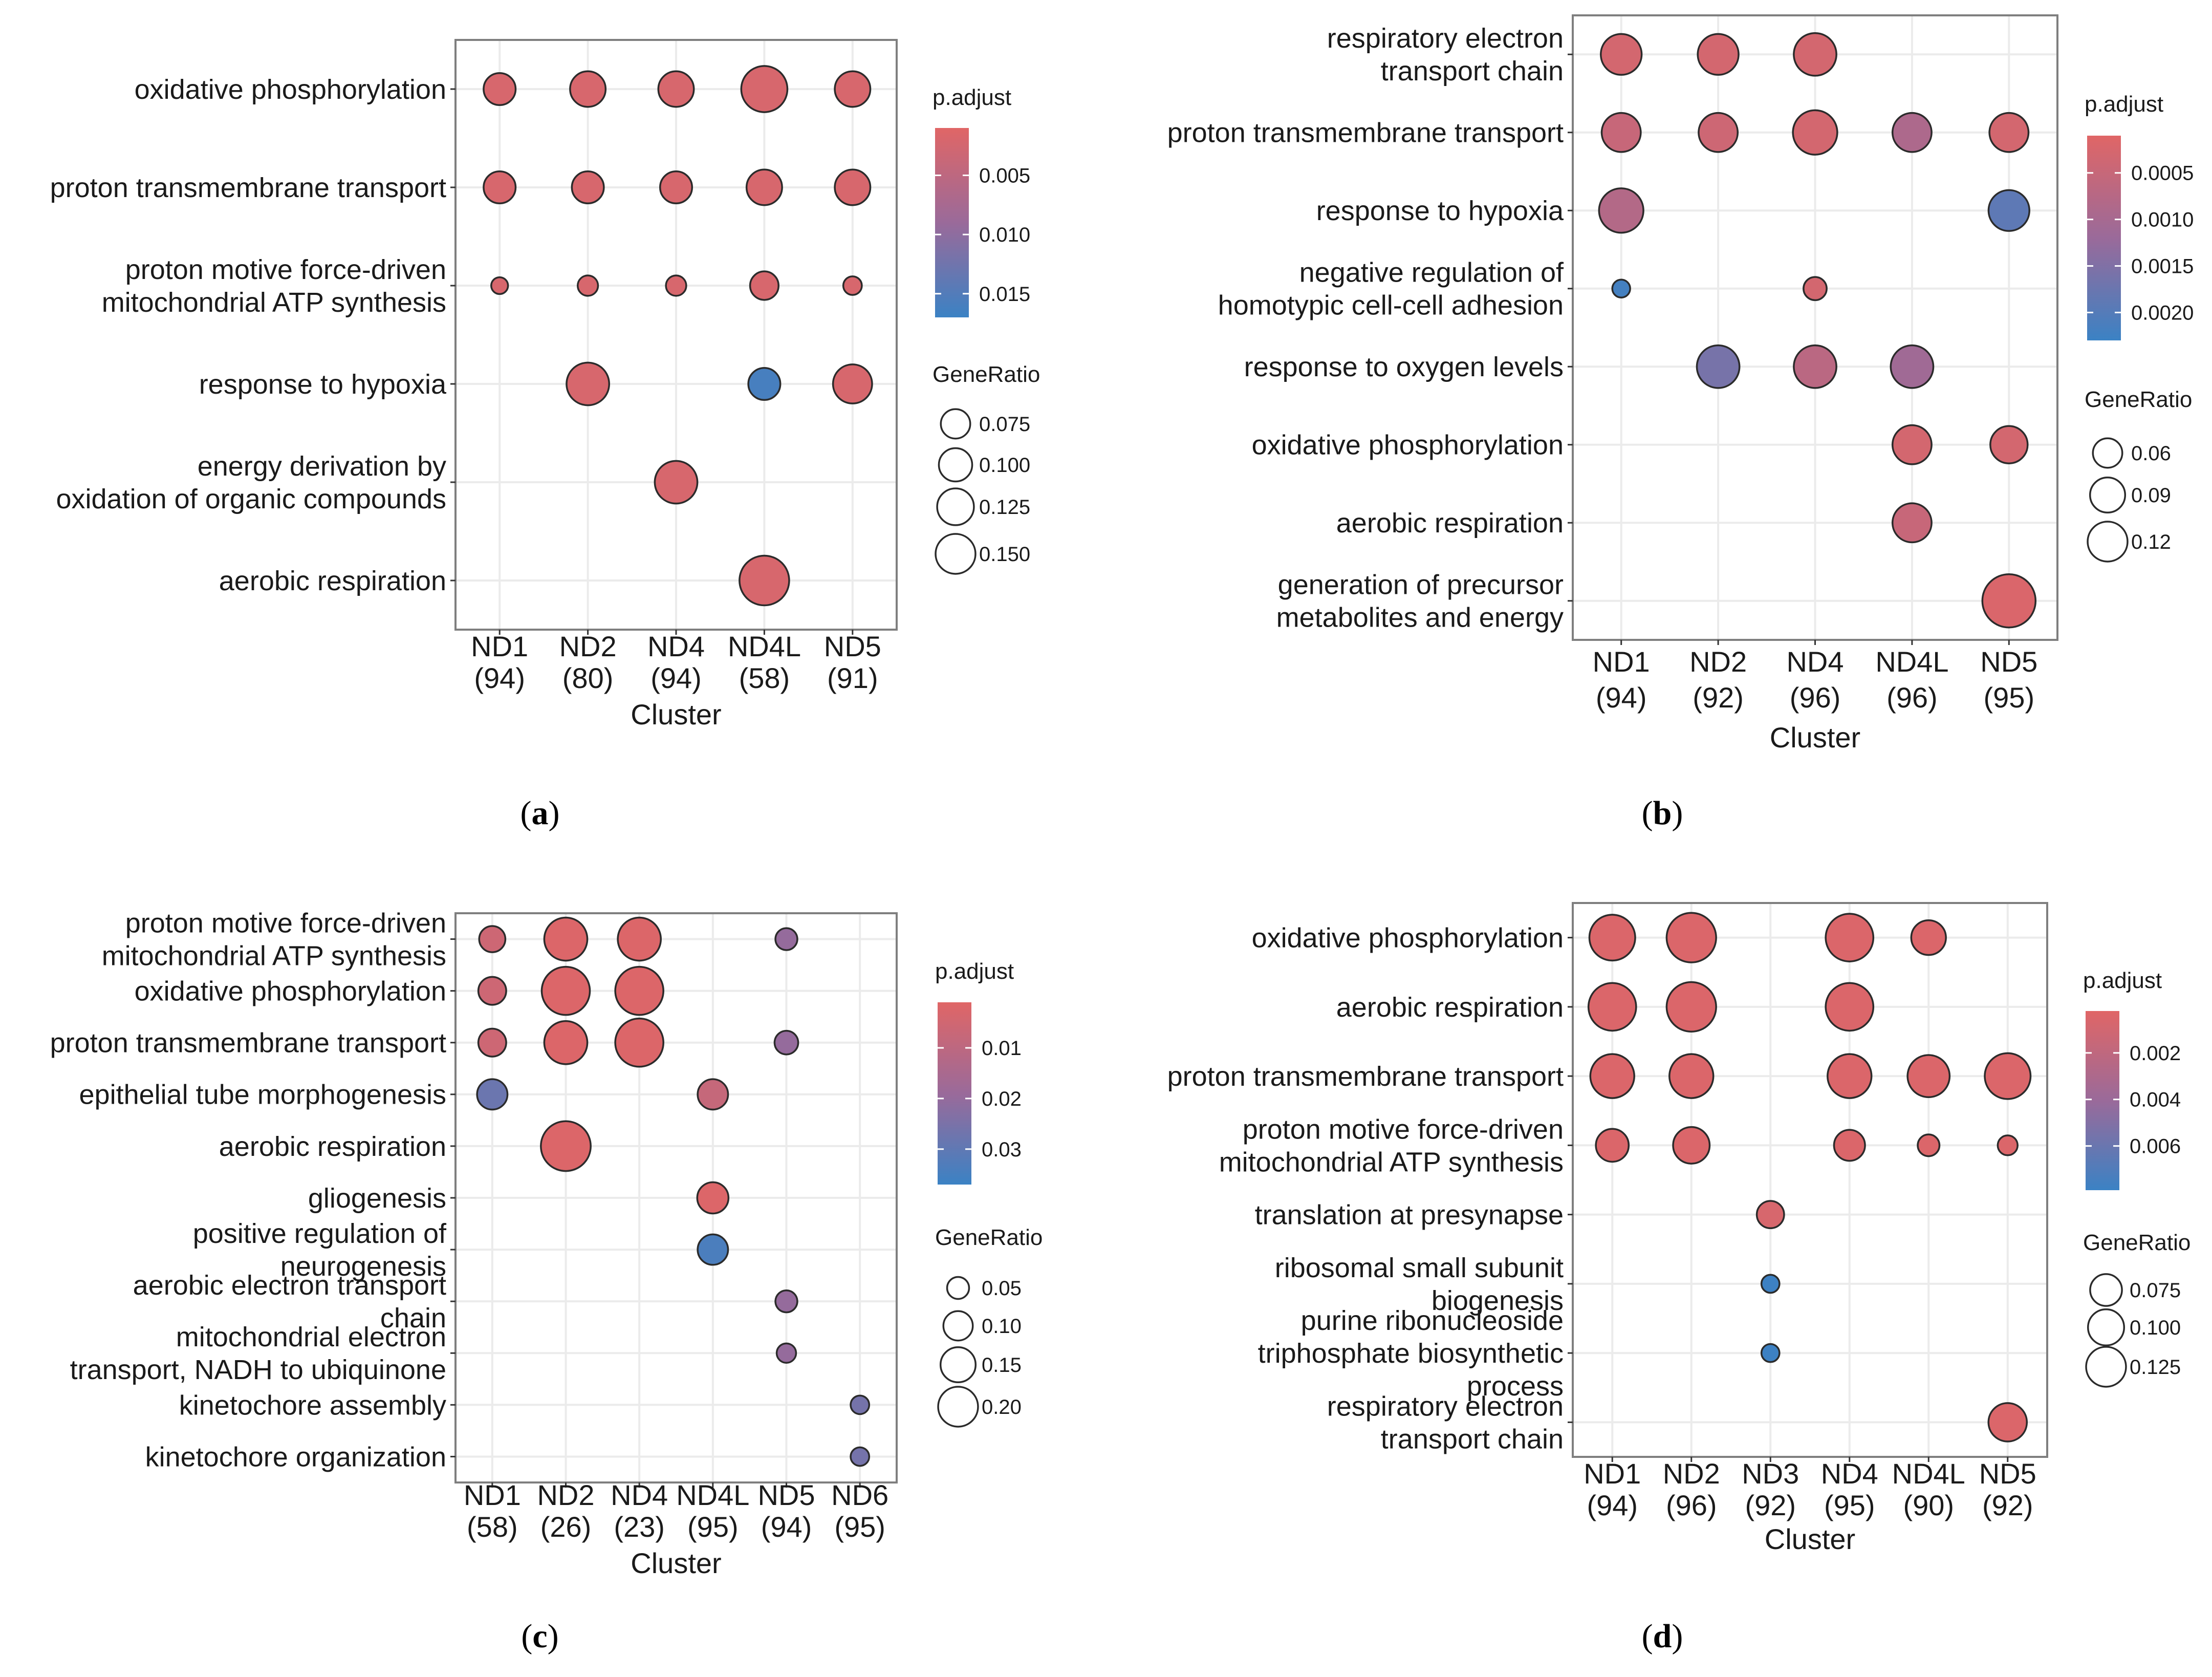 The height and width of the screenshot is (1677, 2212). What do you see at coordinates (588, 678) in the screenshot?
I see `x-tick-count: (80)` at bounding box center [588, 678].